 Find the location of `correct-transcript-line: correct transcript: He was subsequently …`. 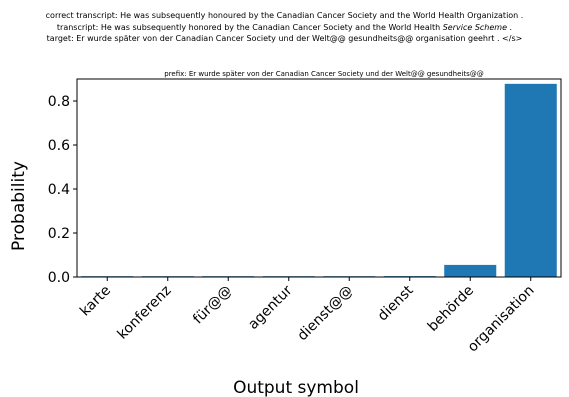

correct-transcript-line: correct transcript: He was subsequently … is located at coordinates (284, 16).